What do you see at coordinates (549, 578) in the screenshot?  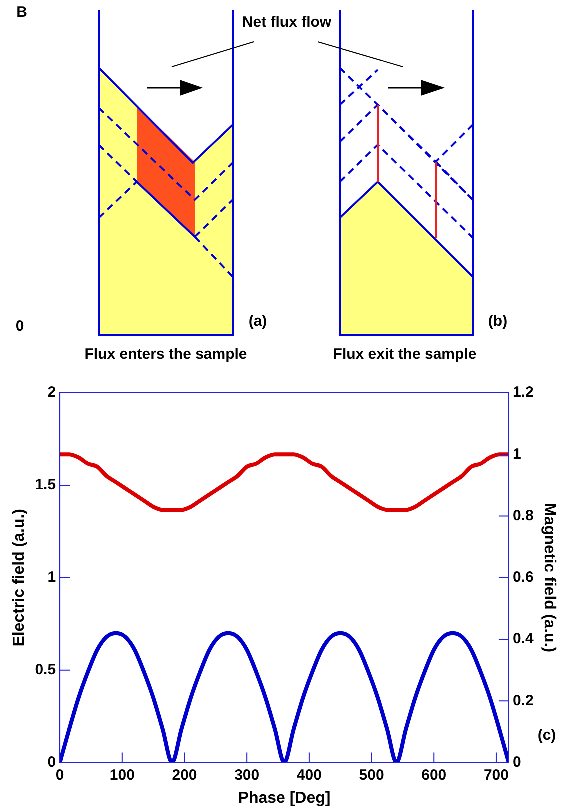 I see `y2-axis-title: Magnetic field (a.u.)` at bounding box center [549, 578].